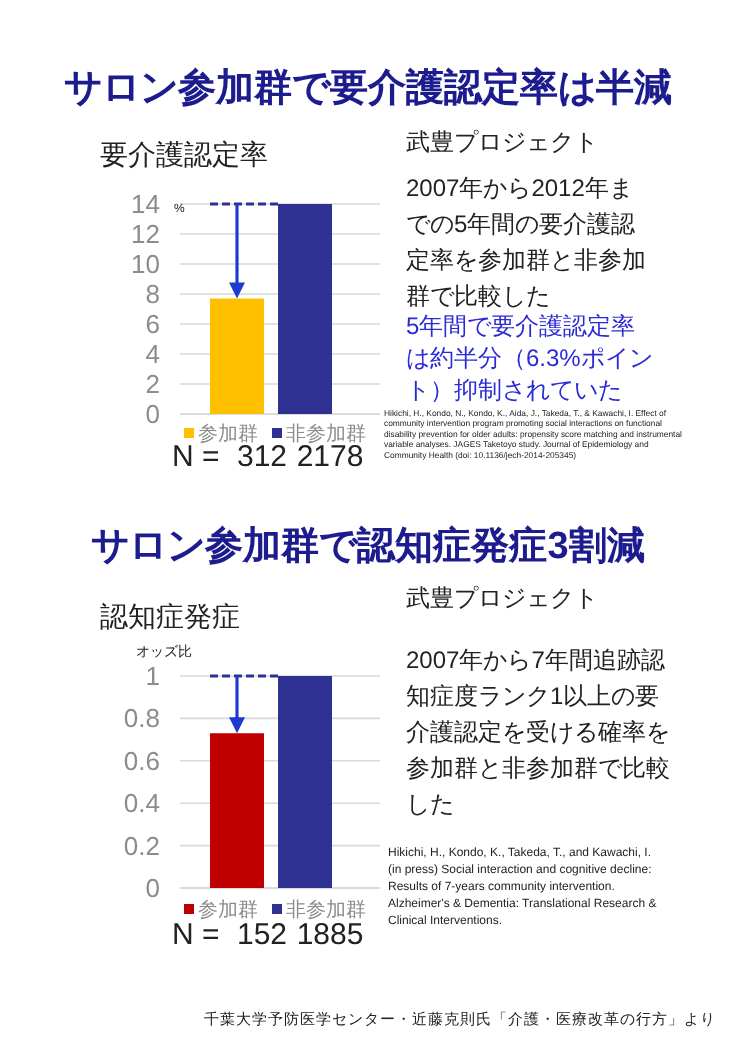  I want to click on y-tick-label: 12, so click(145, 234).